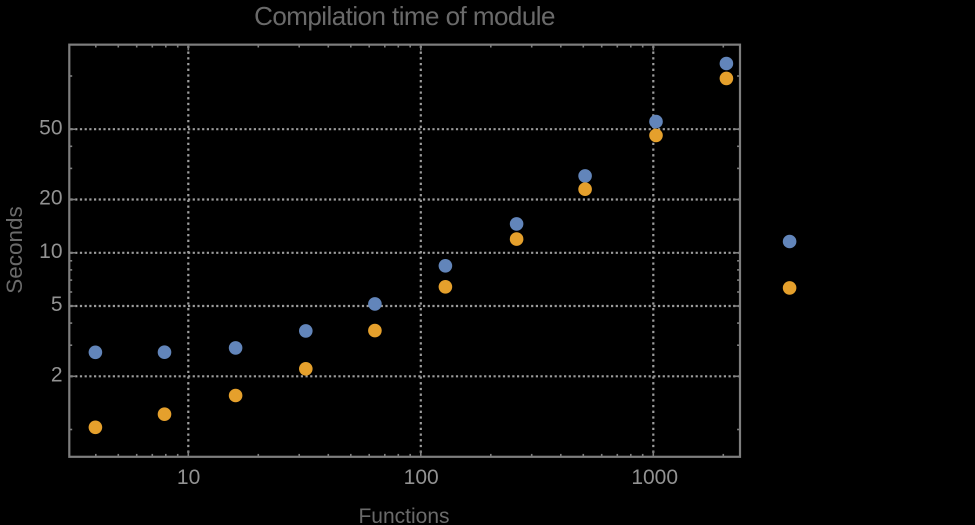  What do you see at coordinates (421, 477) in the screenshot?
I see `svg-text: 100` at bounding box center [421, 477].